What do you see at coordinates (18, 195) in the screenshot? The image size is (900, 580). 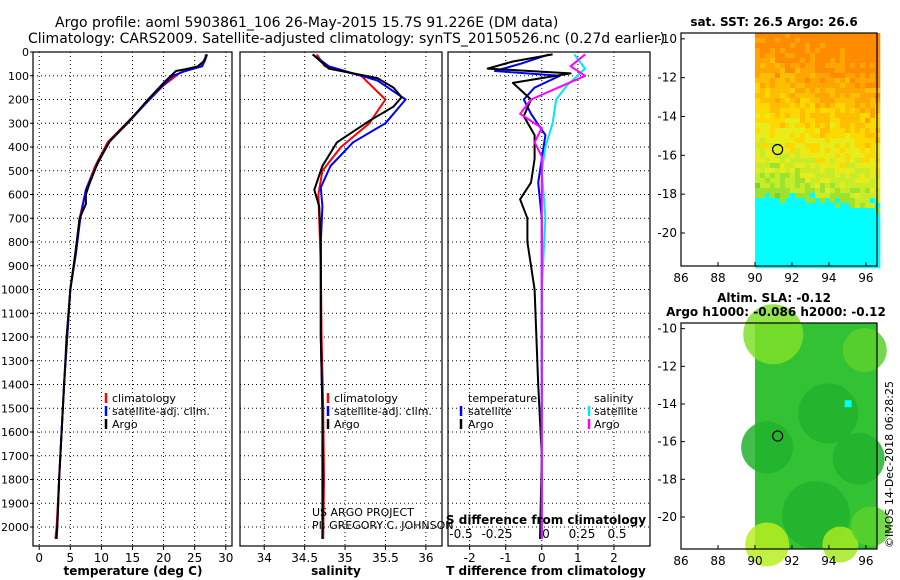 I see `ytick-label-6: 600` at bounding box center [18, 195].